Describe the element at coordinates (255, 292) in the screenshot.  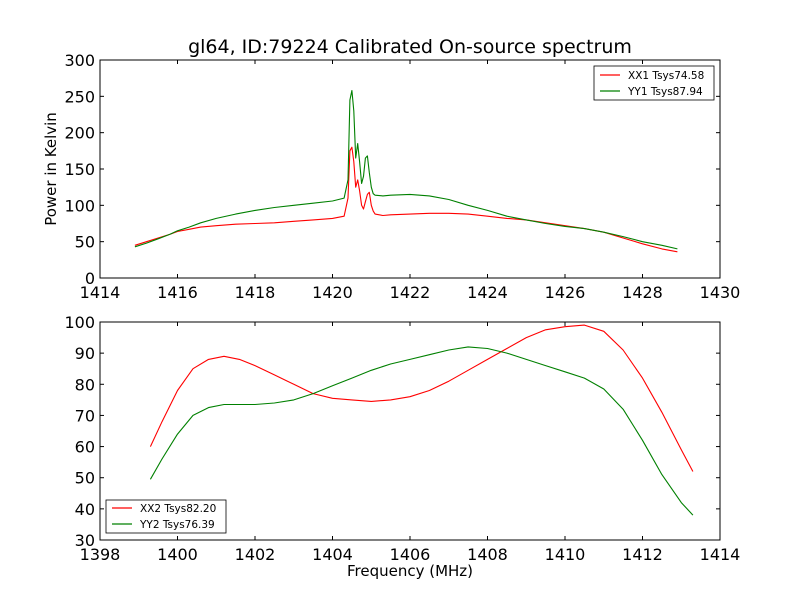
I see `top-x-tick-label: 1418` at that location.